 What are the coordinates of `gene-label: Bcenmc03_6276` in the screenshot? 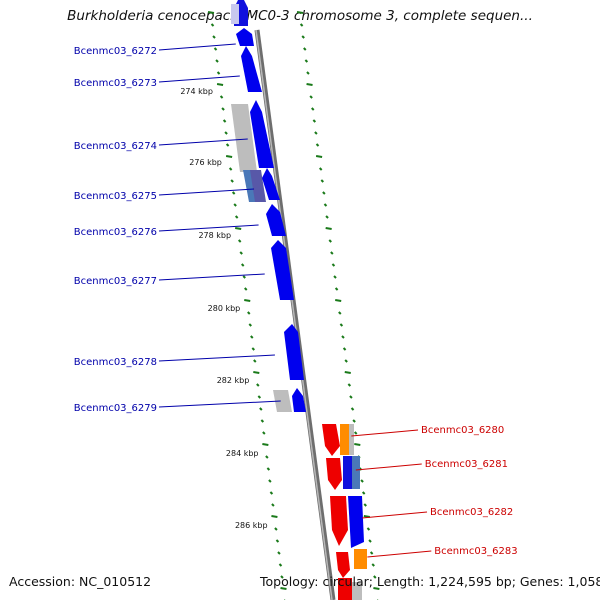 It's located at (115, 232).